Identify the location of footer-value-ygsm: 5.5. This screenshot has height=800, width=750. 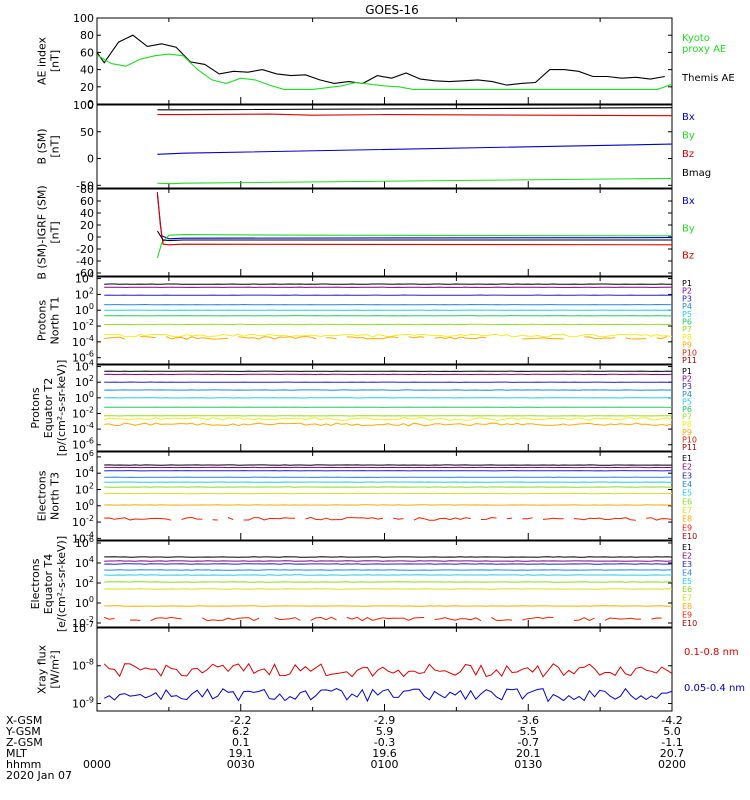
(529, 731).